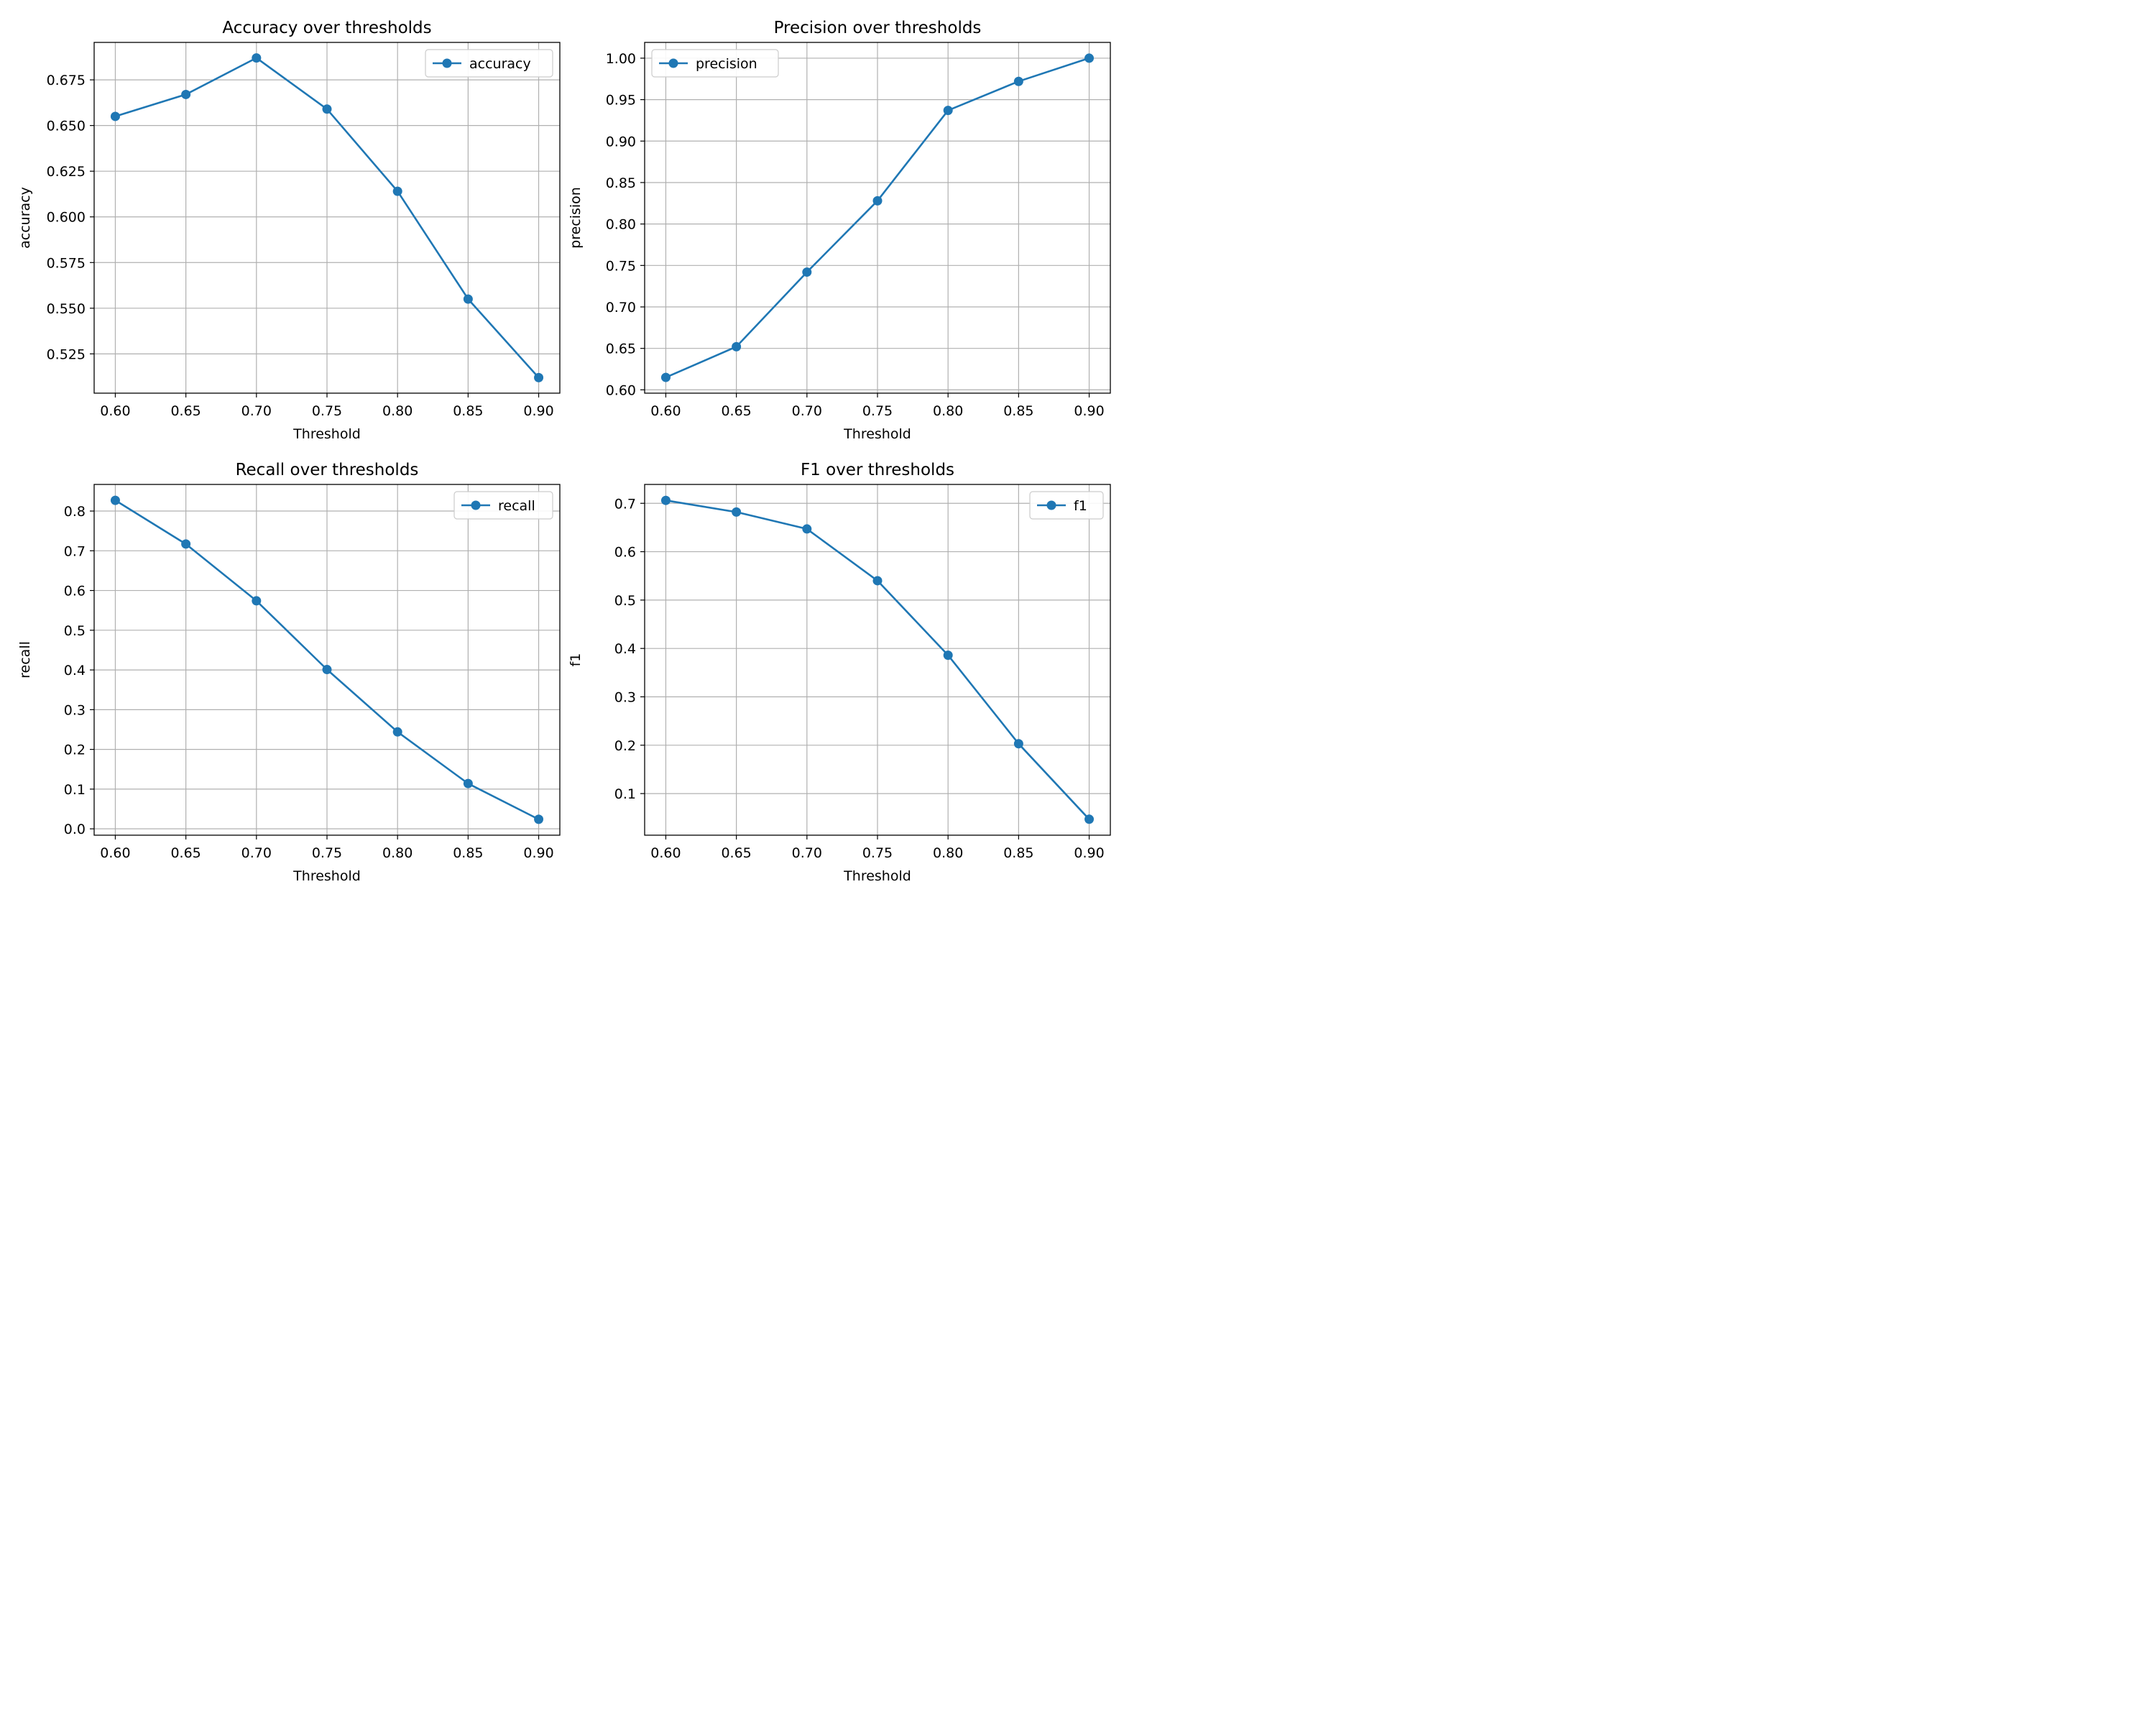  What do you see at coordinates (66, 309) in the screenshot?
I see `y-tick-label: 0.550` at bounding box center [66, 309].